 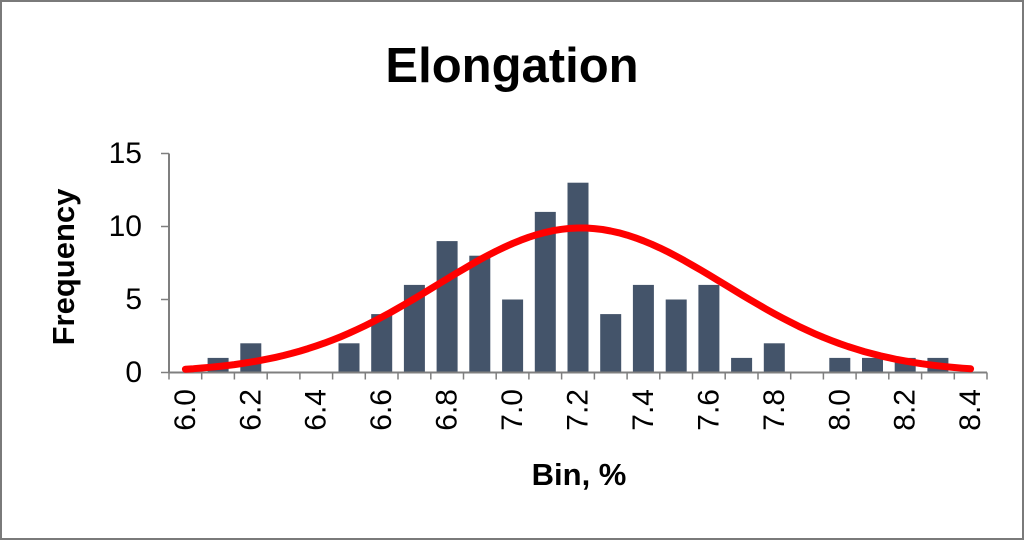 I want to click on y-tick-label: 15, so click(x=125, y=153).